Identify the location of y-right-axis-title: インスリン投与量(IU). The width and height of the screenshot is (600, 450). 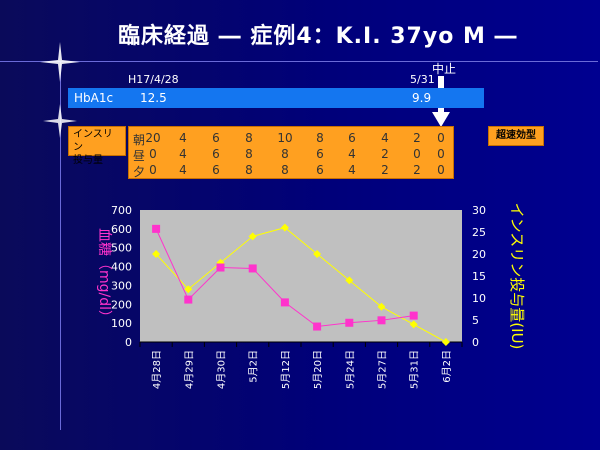
(517, 276).